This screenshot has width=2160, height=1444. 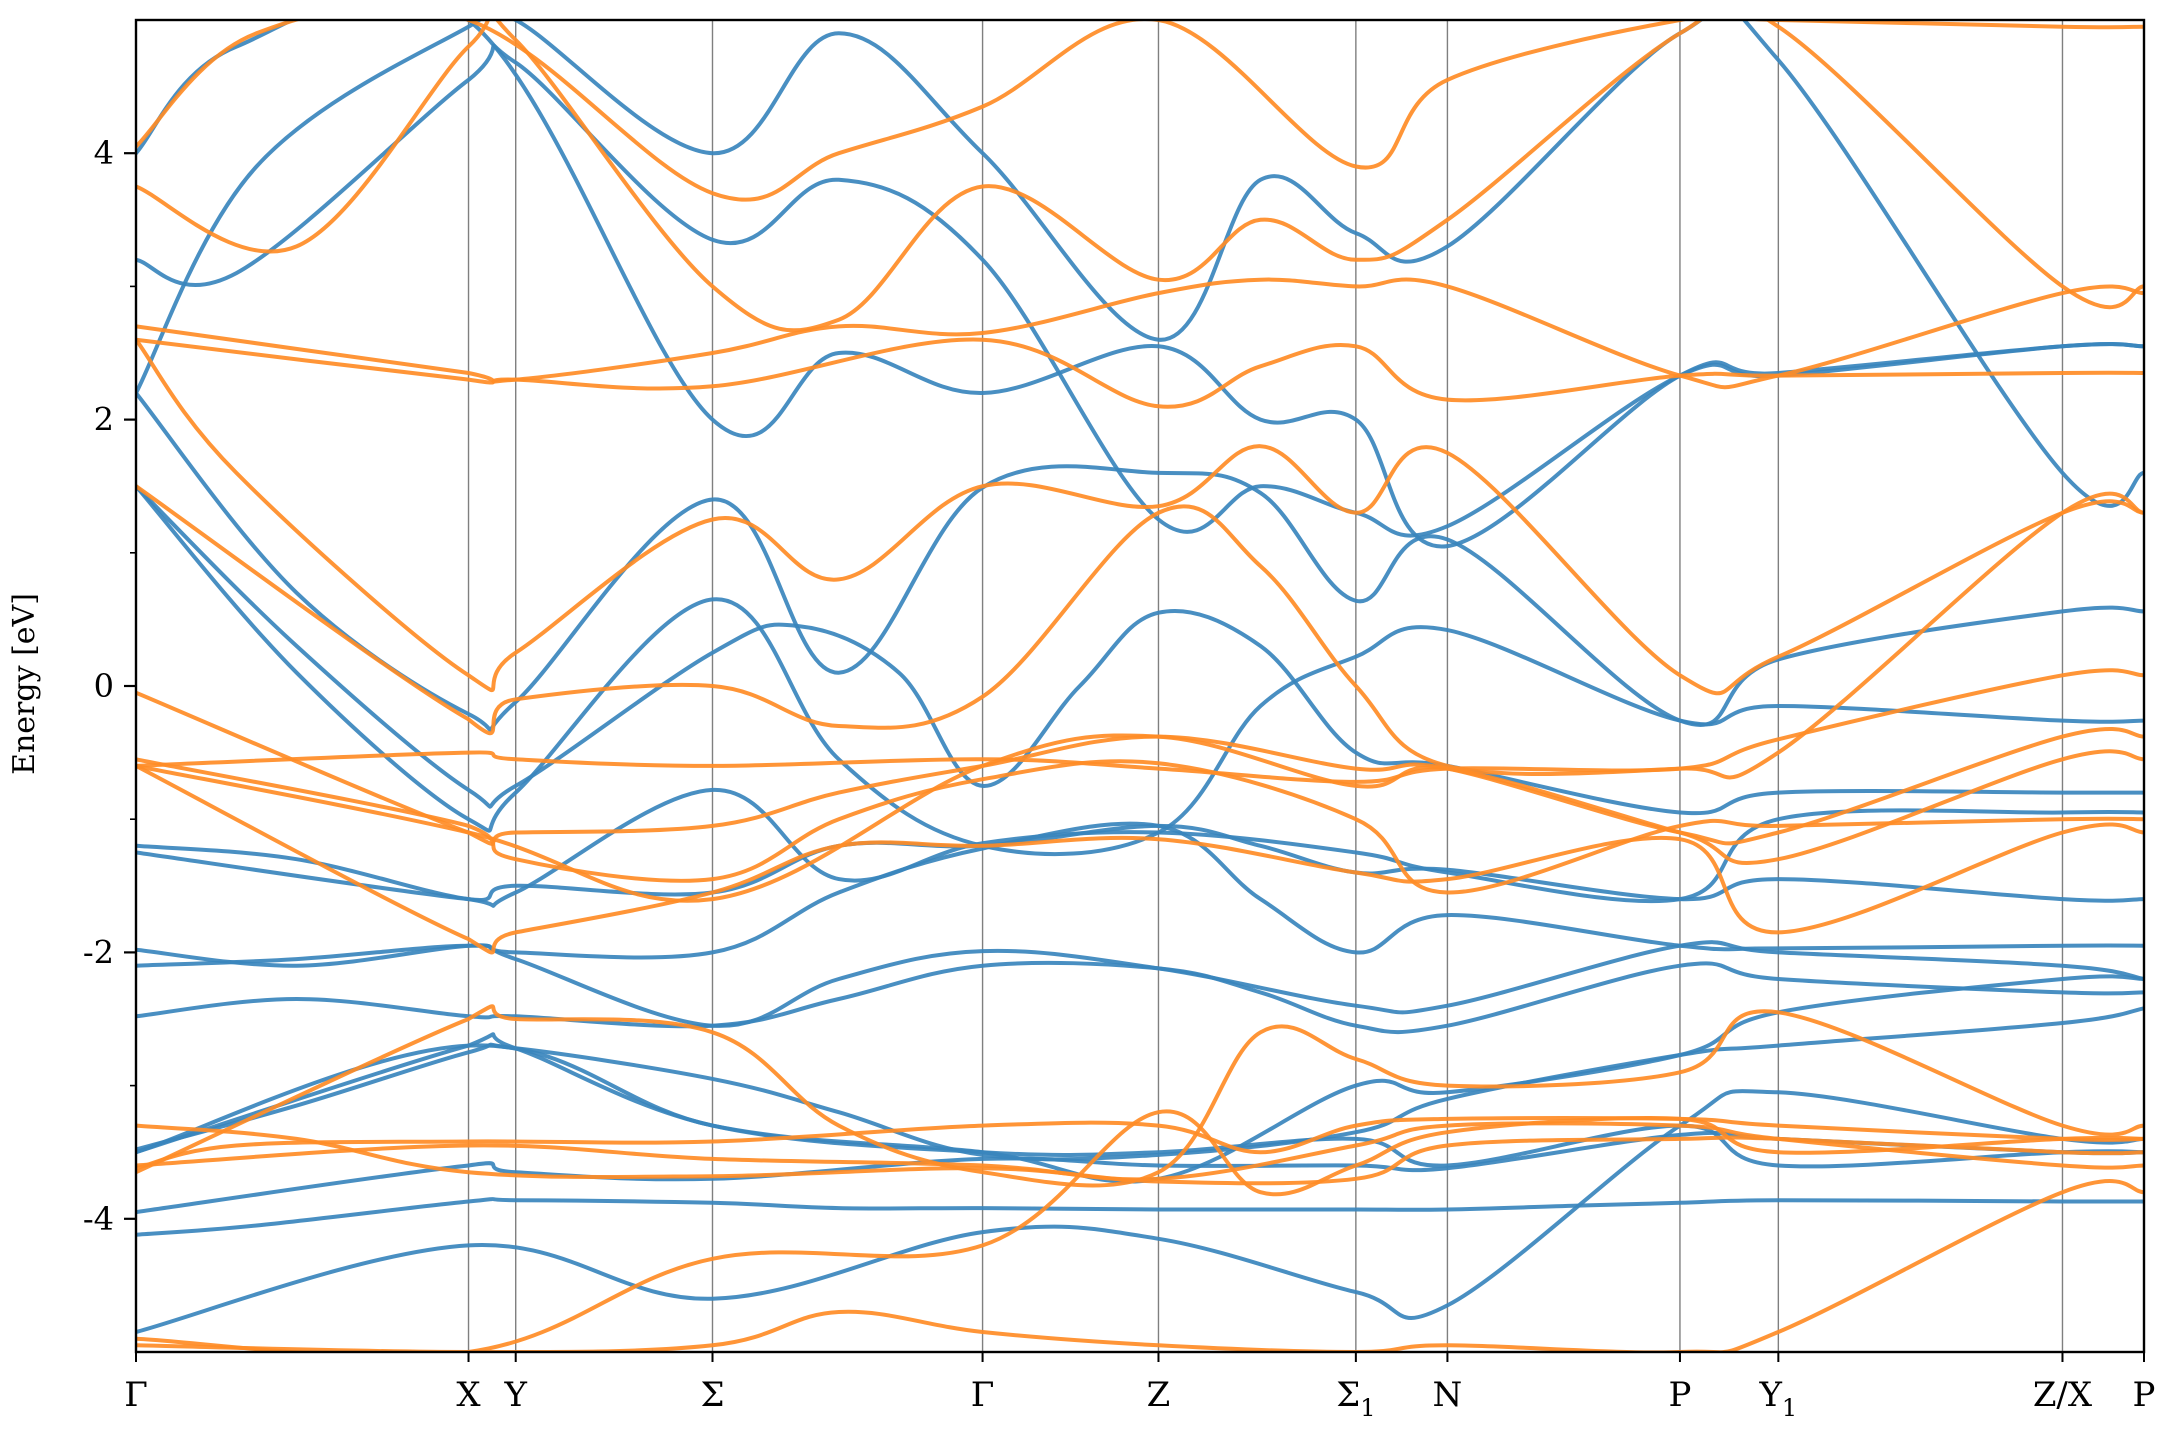 I want to click on x-tick-label: Z/X, so click(x=2063, y=1395).